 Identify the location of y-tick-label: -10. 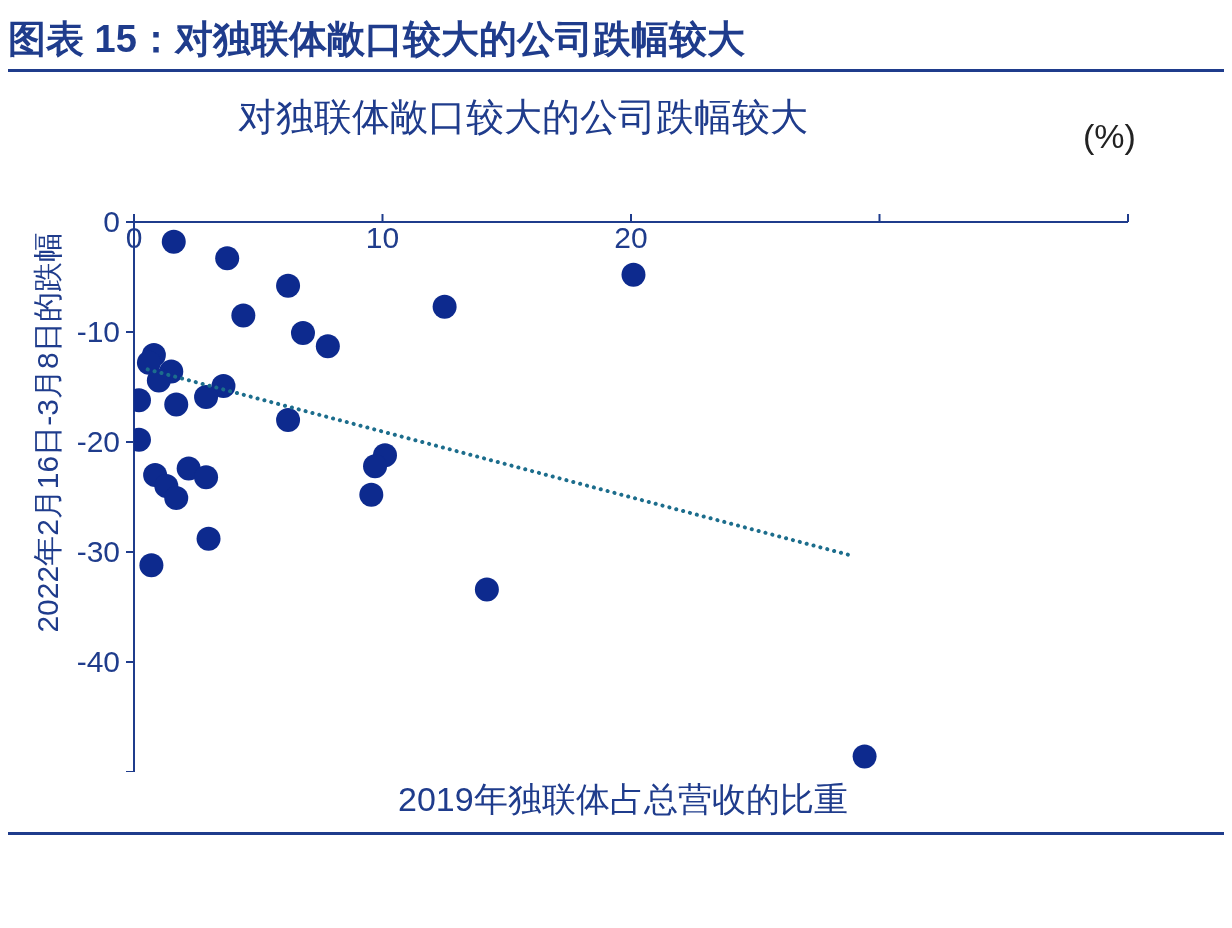
(98, 331).